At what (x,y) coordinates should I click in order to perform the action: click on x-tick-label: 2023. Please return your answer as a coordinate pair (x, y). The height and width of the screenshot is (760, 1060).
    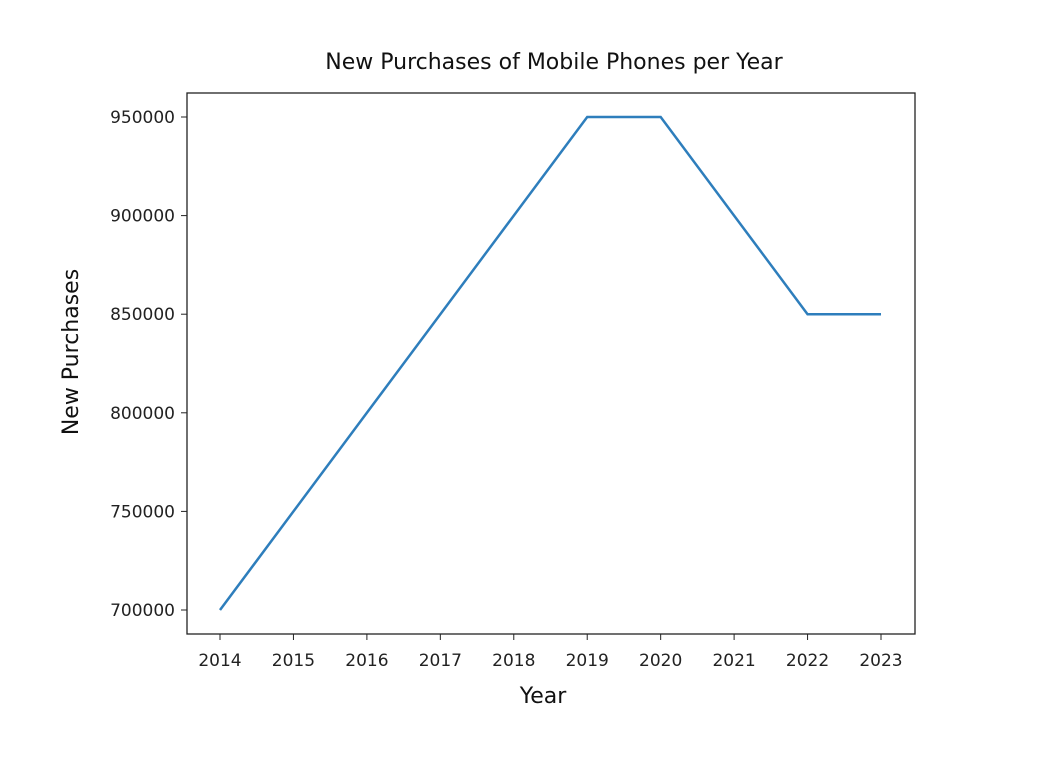
    Looking at the image, I should click on (880, 661).